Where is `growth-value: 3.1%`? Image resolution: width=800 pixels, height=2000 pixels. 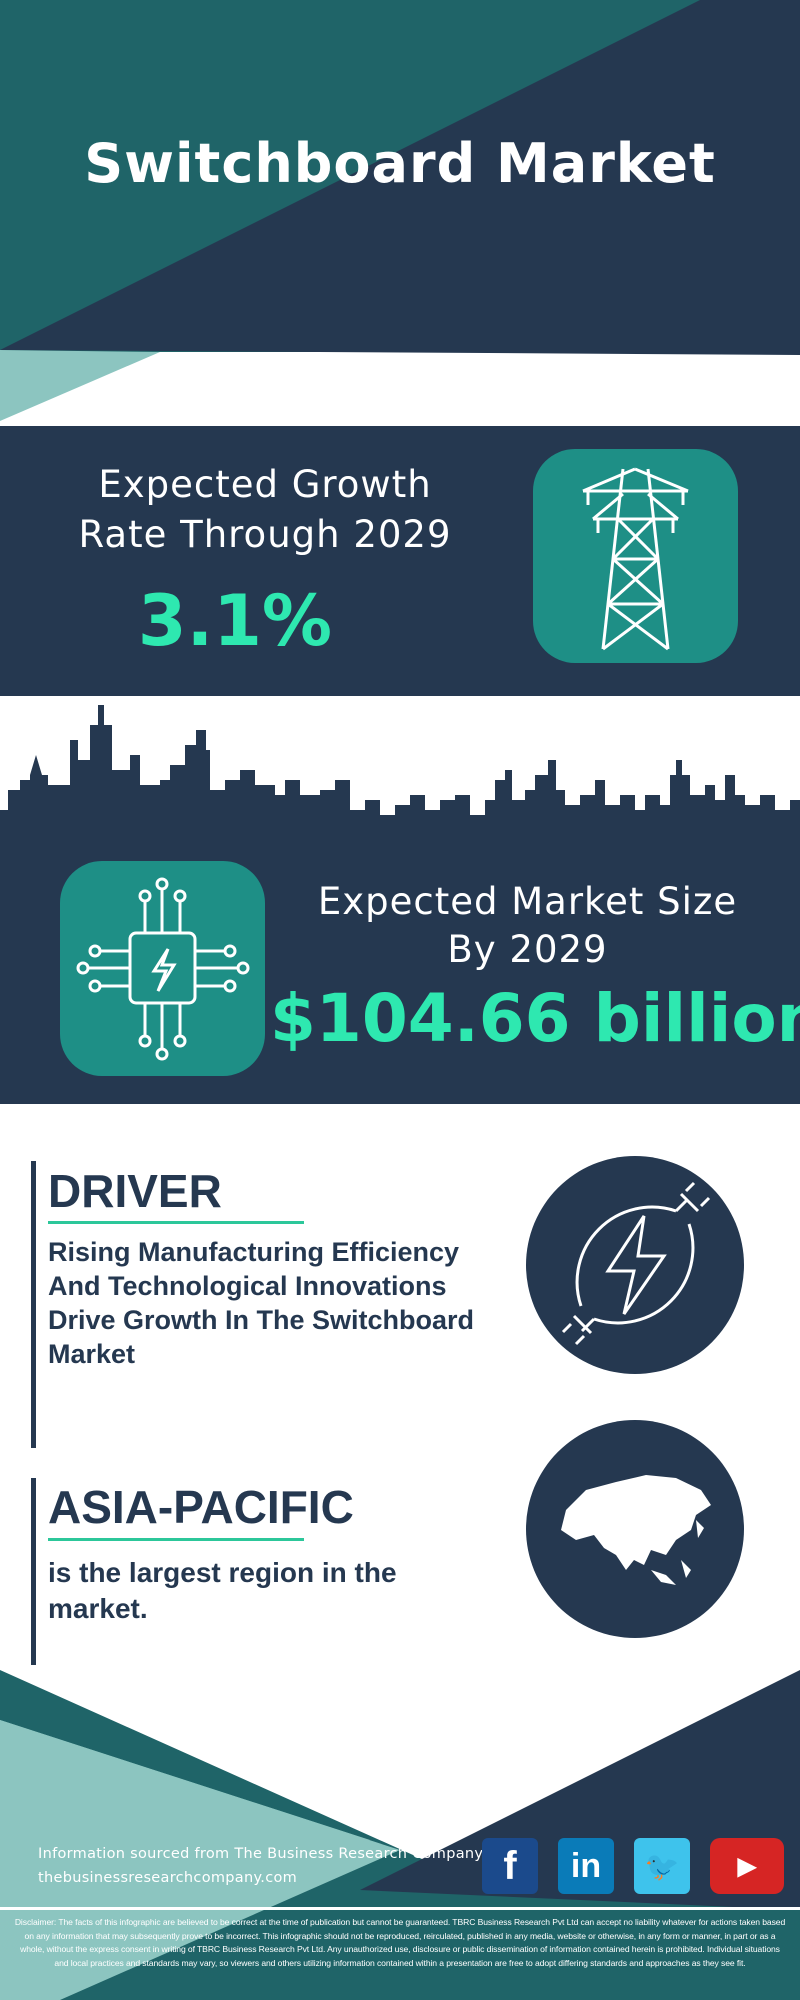
growth-value: 3.1% is located at coordinates (235, 621).